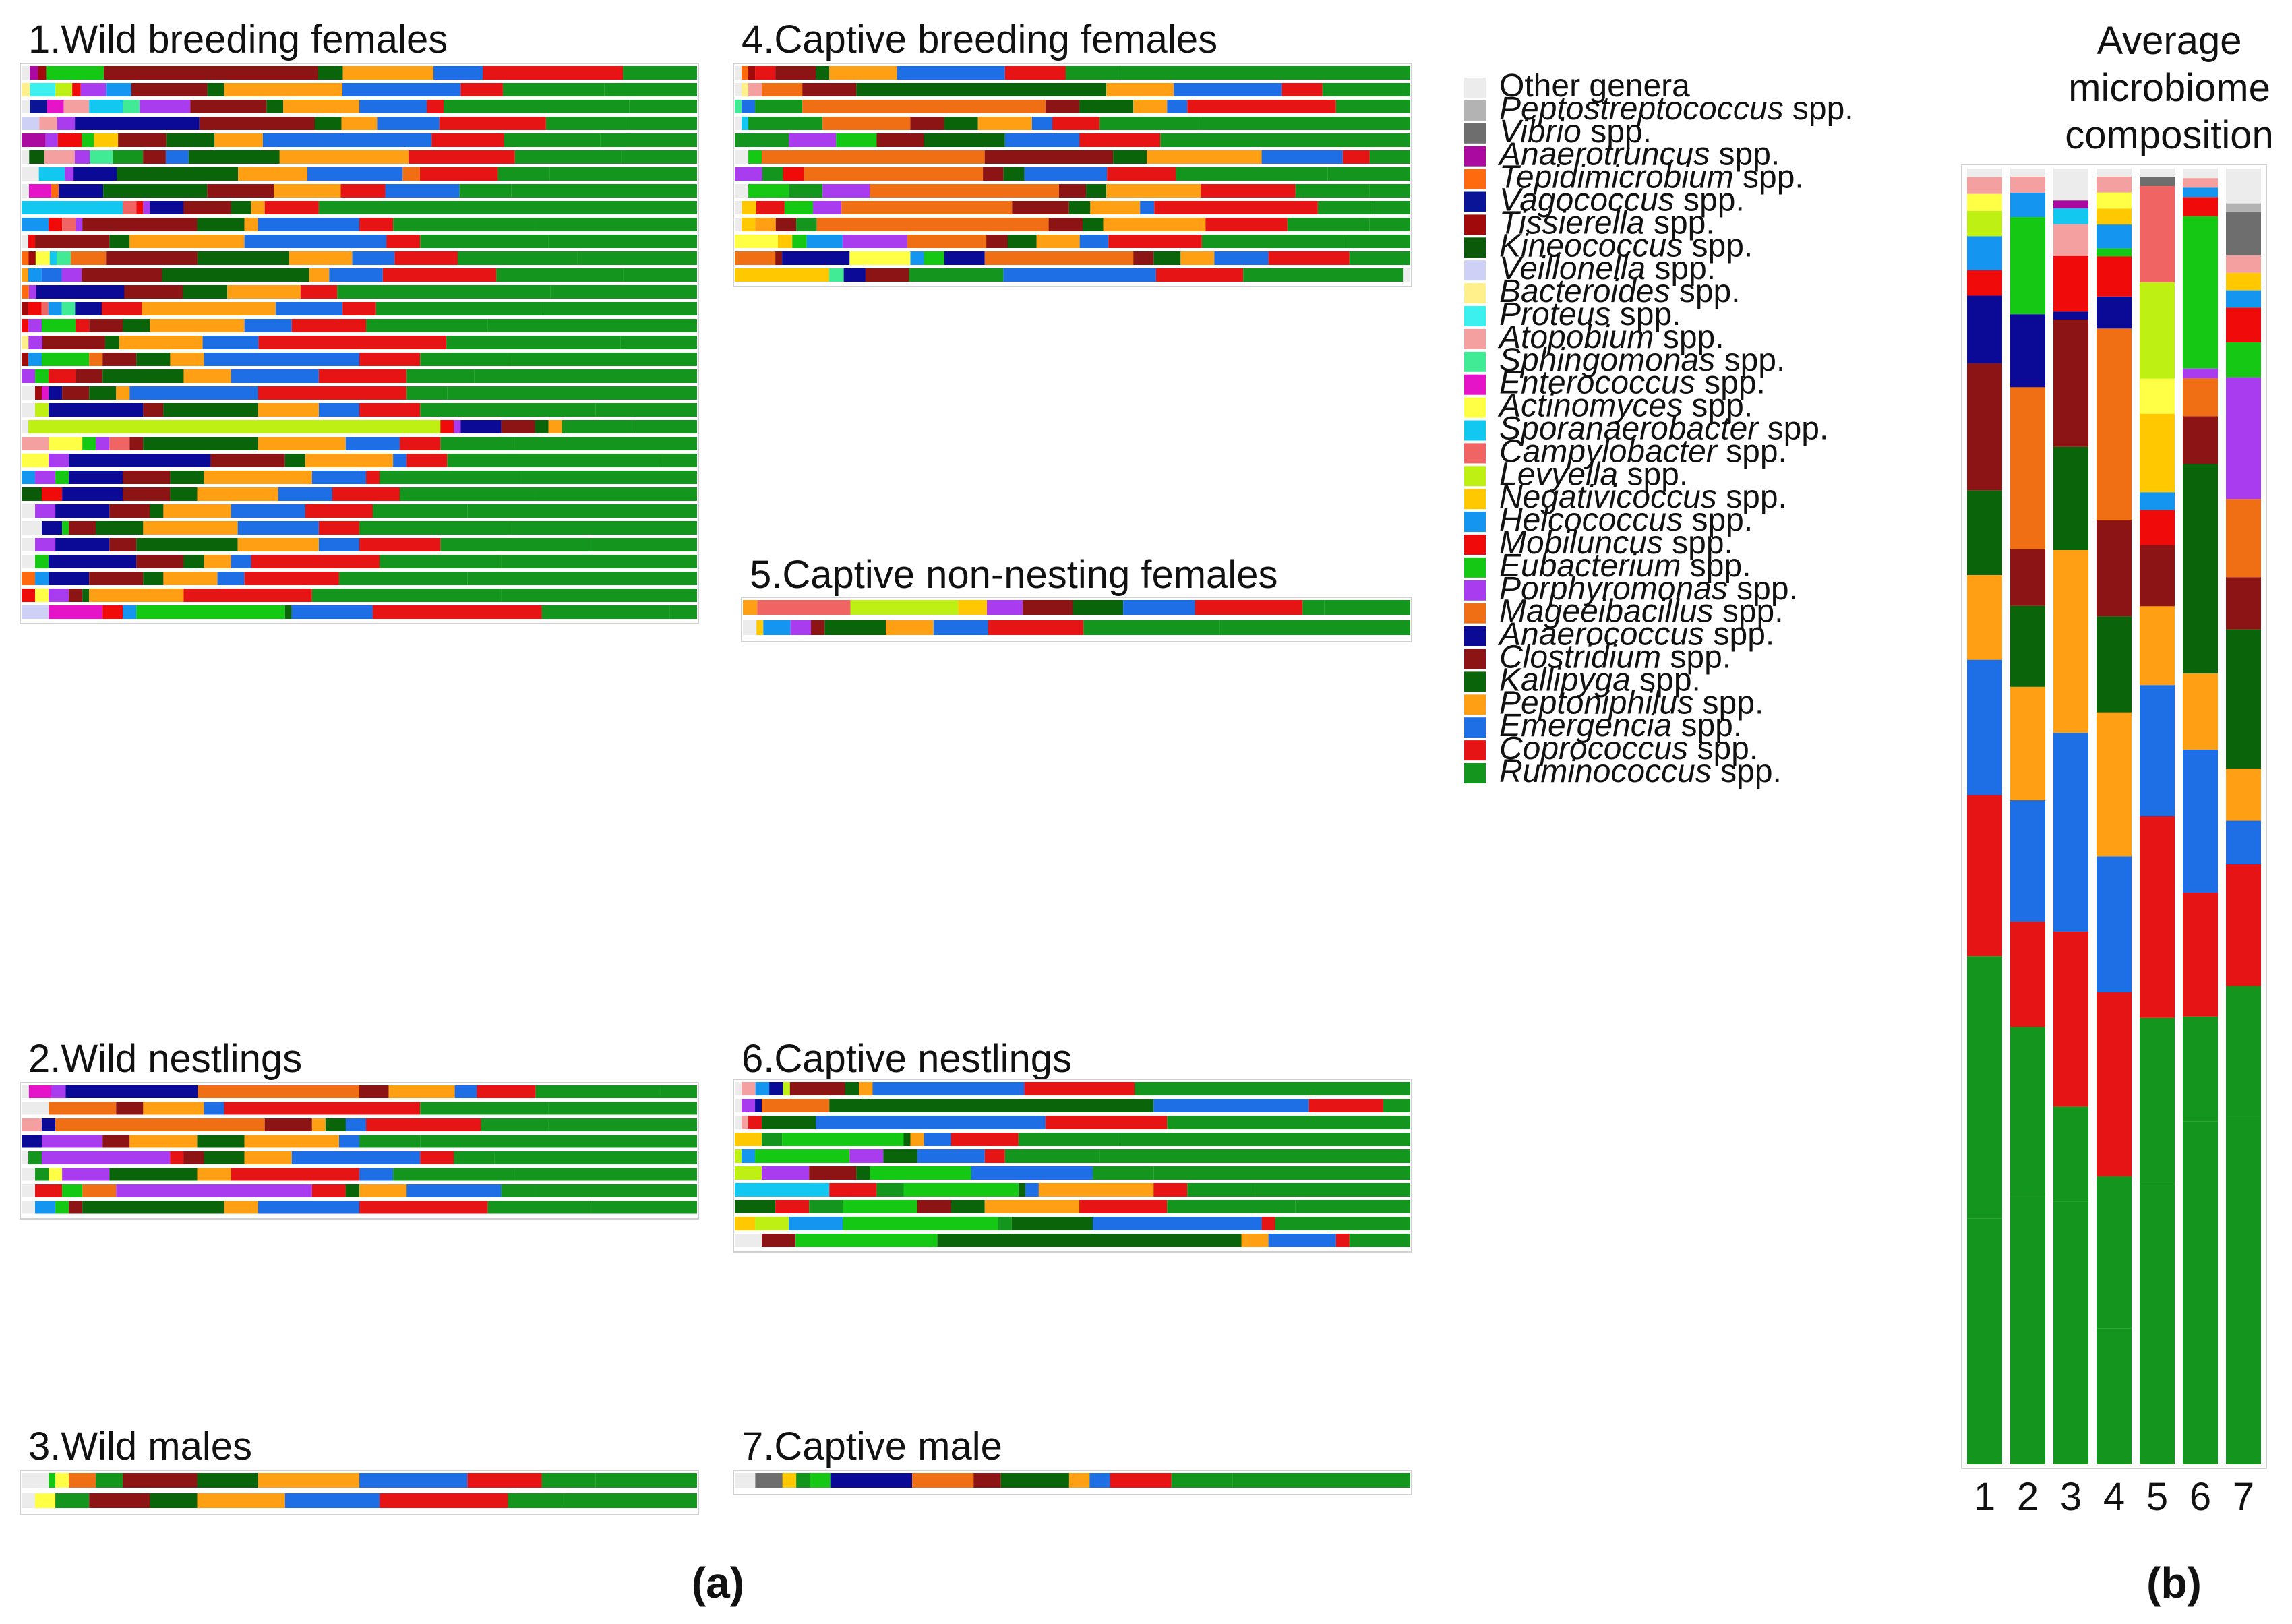 The image size is (2292, 1624). What do you see at coordinates (1651, 178) in the screenshot?
I see `legend-label: Tepidimicrobium spp.` at bounding box center [1651, 178].